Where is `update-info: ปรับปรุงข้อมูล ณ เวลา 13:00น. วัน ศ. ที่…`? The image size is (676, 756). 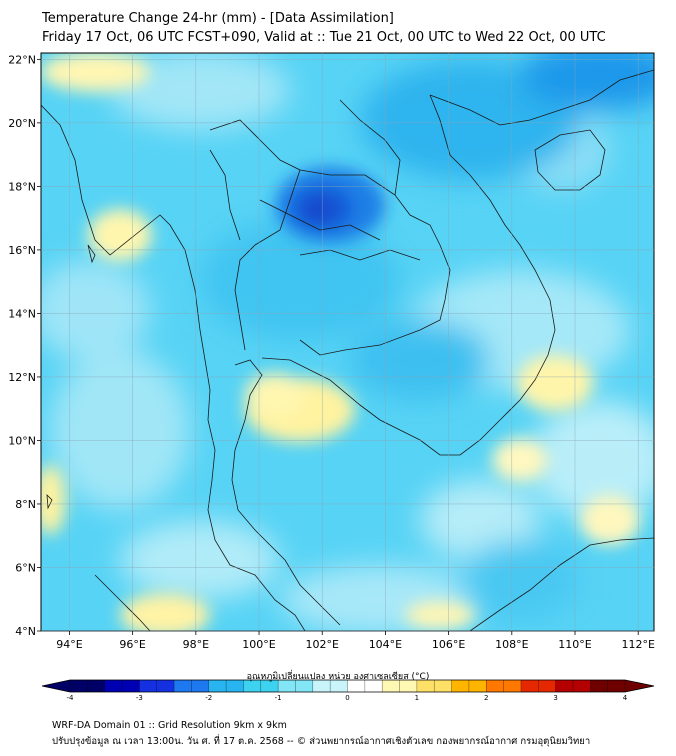
update-info: ปรับปรุงข้อมูล ณ เวลา 13:00น. วัน ศ. ที่… is located at coordinates (321, 741).